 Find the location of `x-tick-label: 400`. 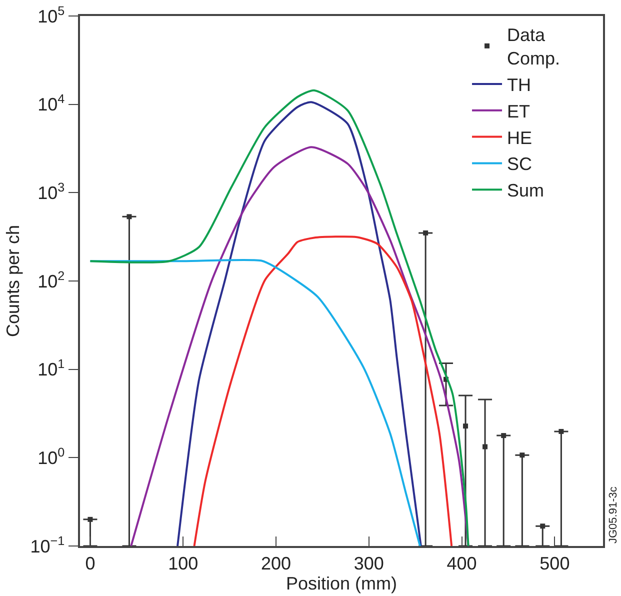

x-tick-label: 400 is located at coordinates (461, 563).